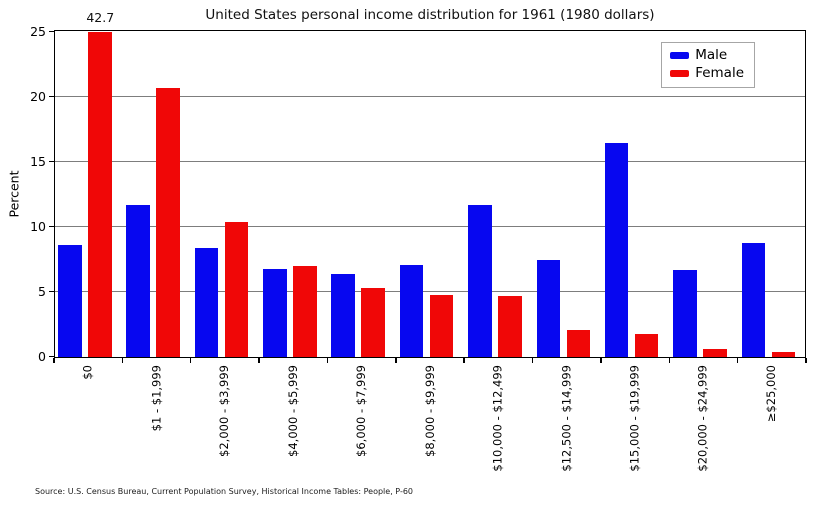 The height and width of the screenshot is (512, 819). I want to click on bar-female-$20,000 - $24,999, so click(715, 353).